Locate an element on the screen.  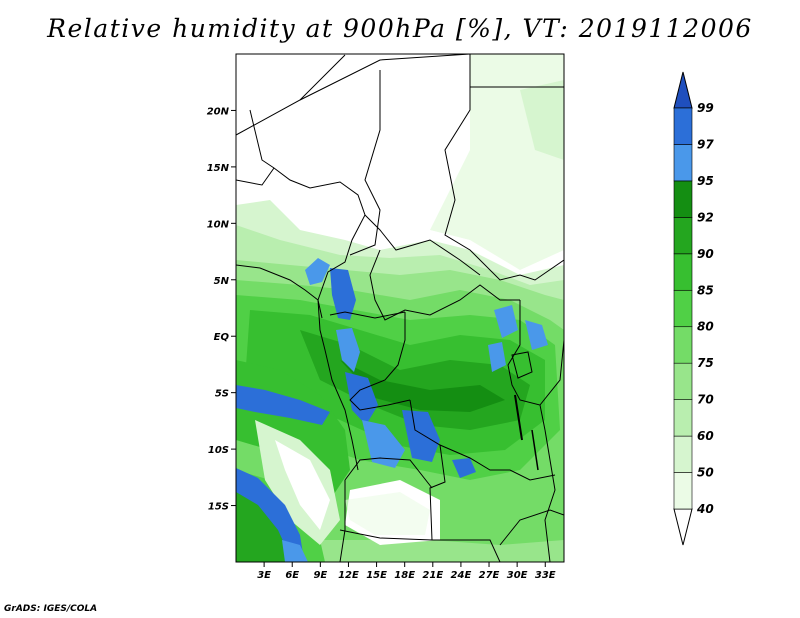
lat-tick-label: 10S is located at coordinates (218, 450).